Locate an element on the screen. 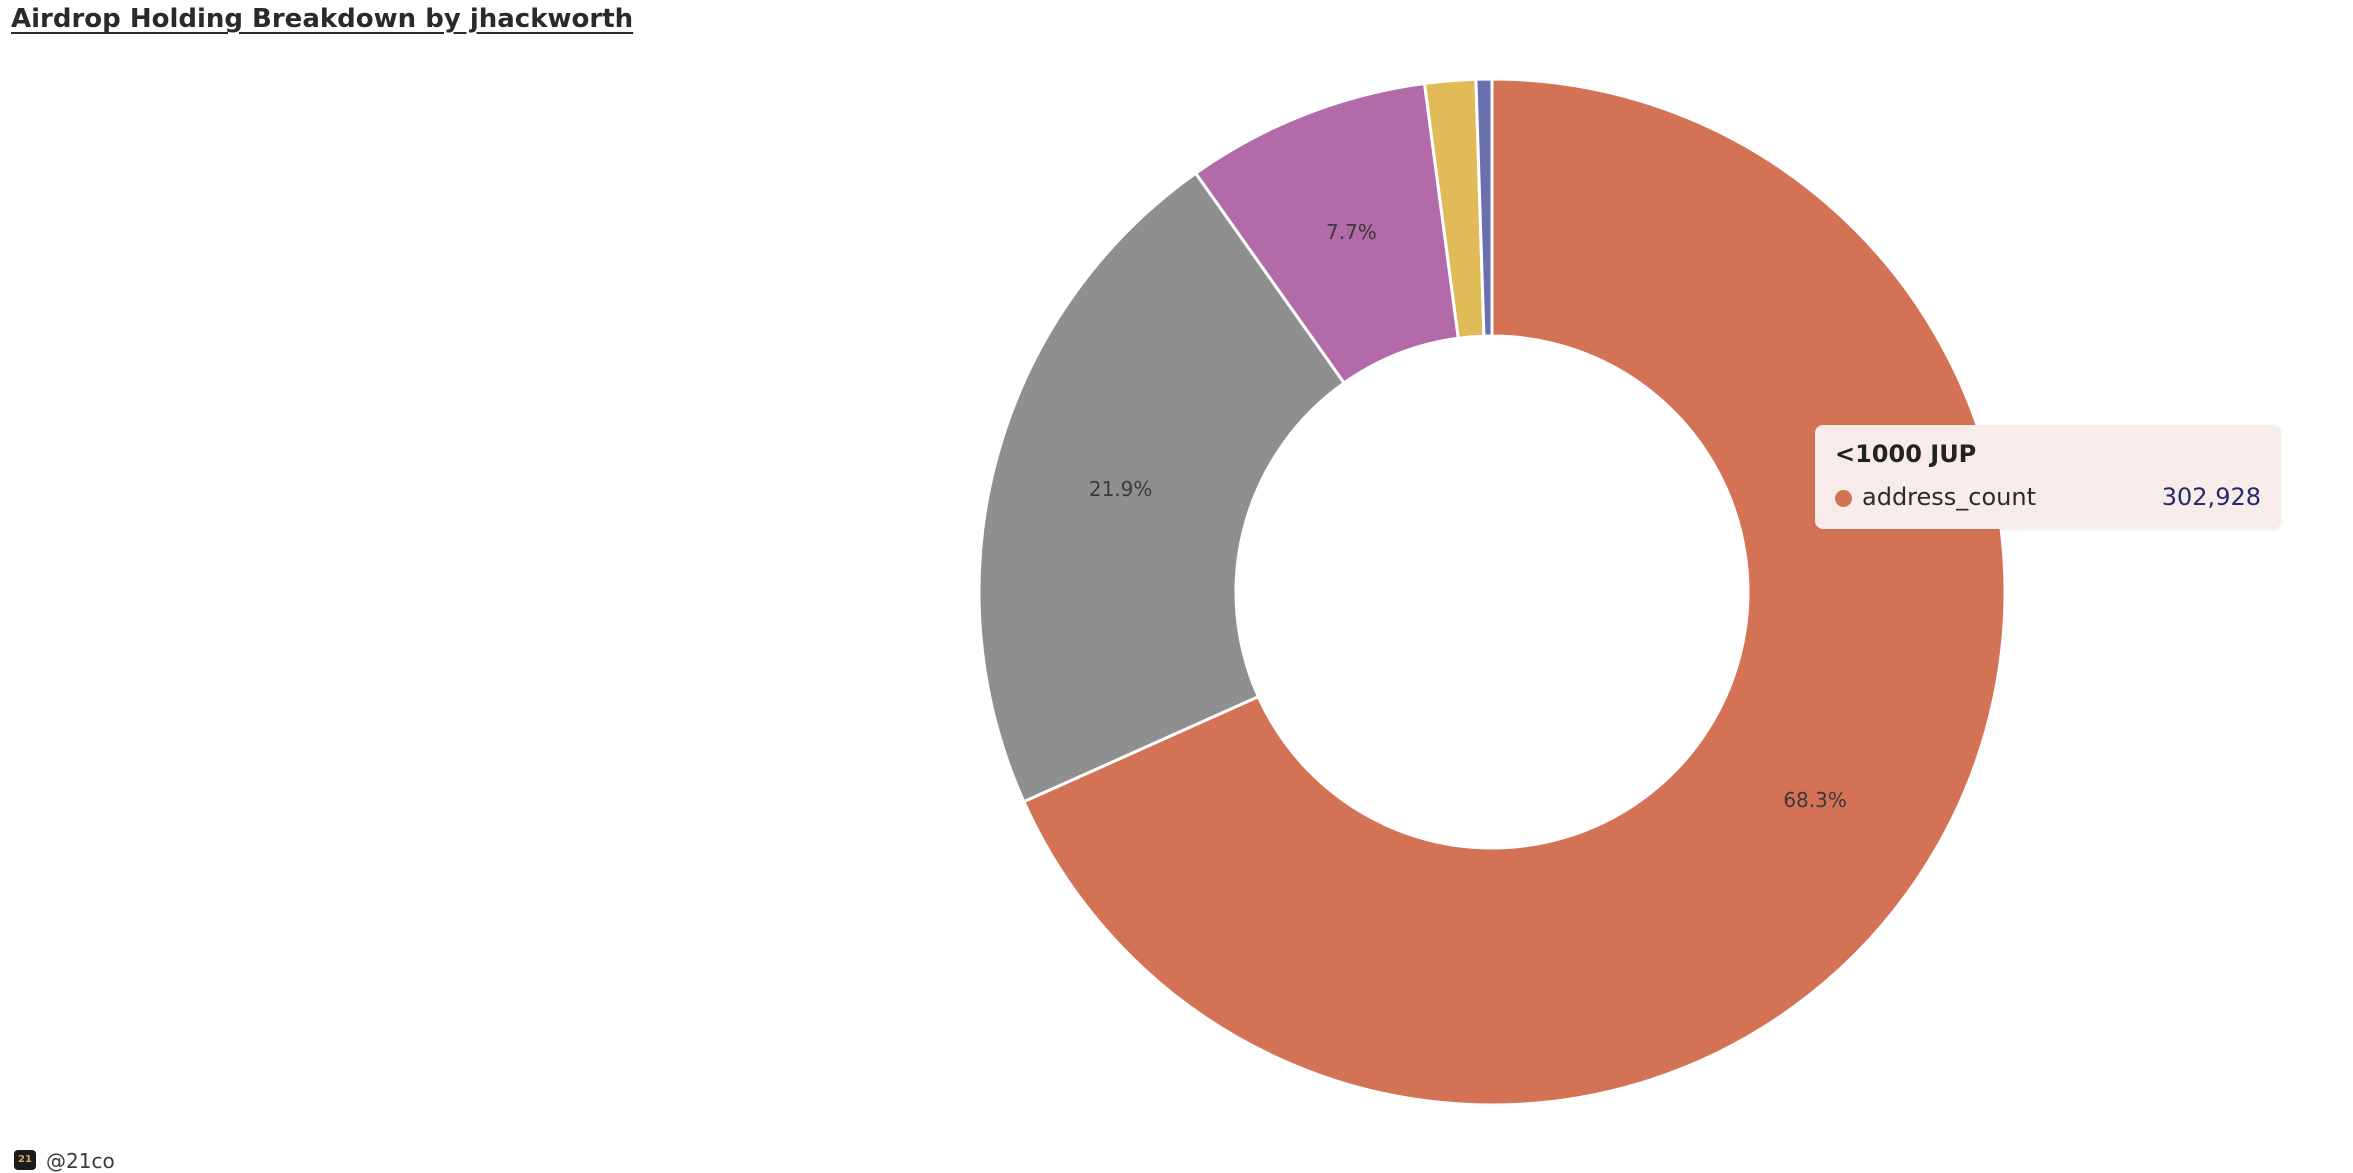 This screenshot has width=2353, height=1173. tooltip-value: 302,928 is located at coordinates (2211, 497).